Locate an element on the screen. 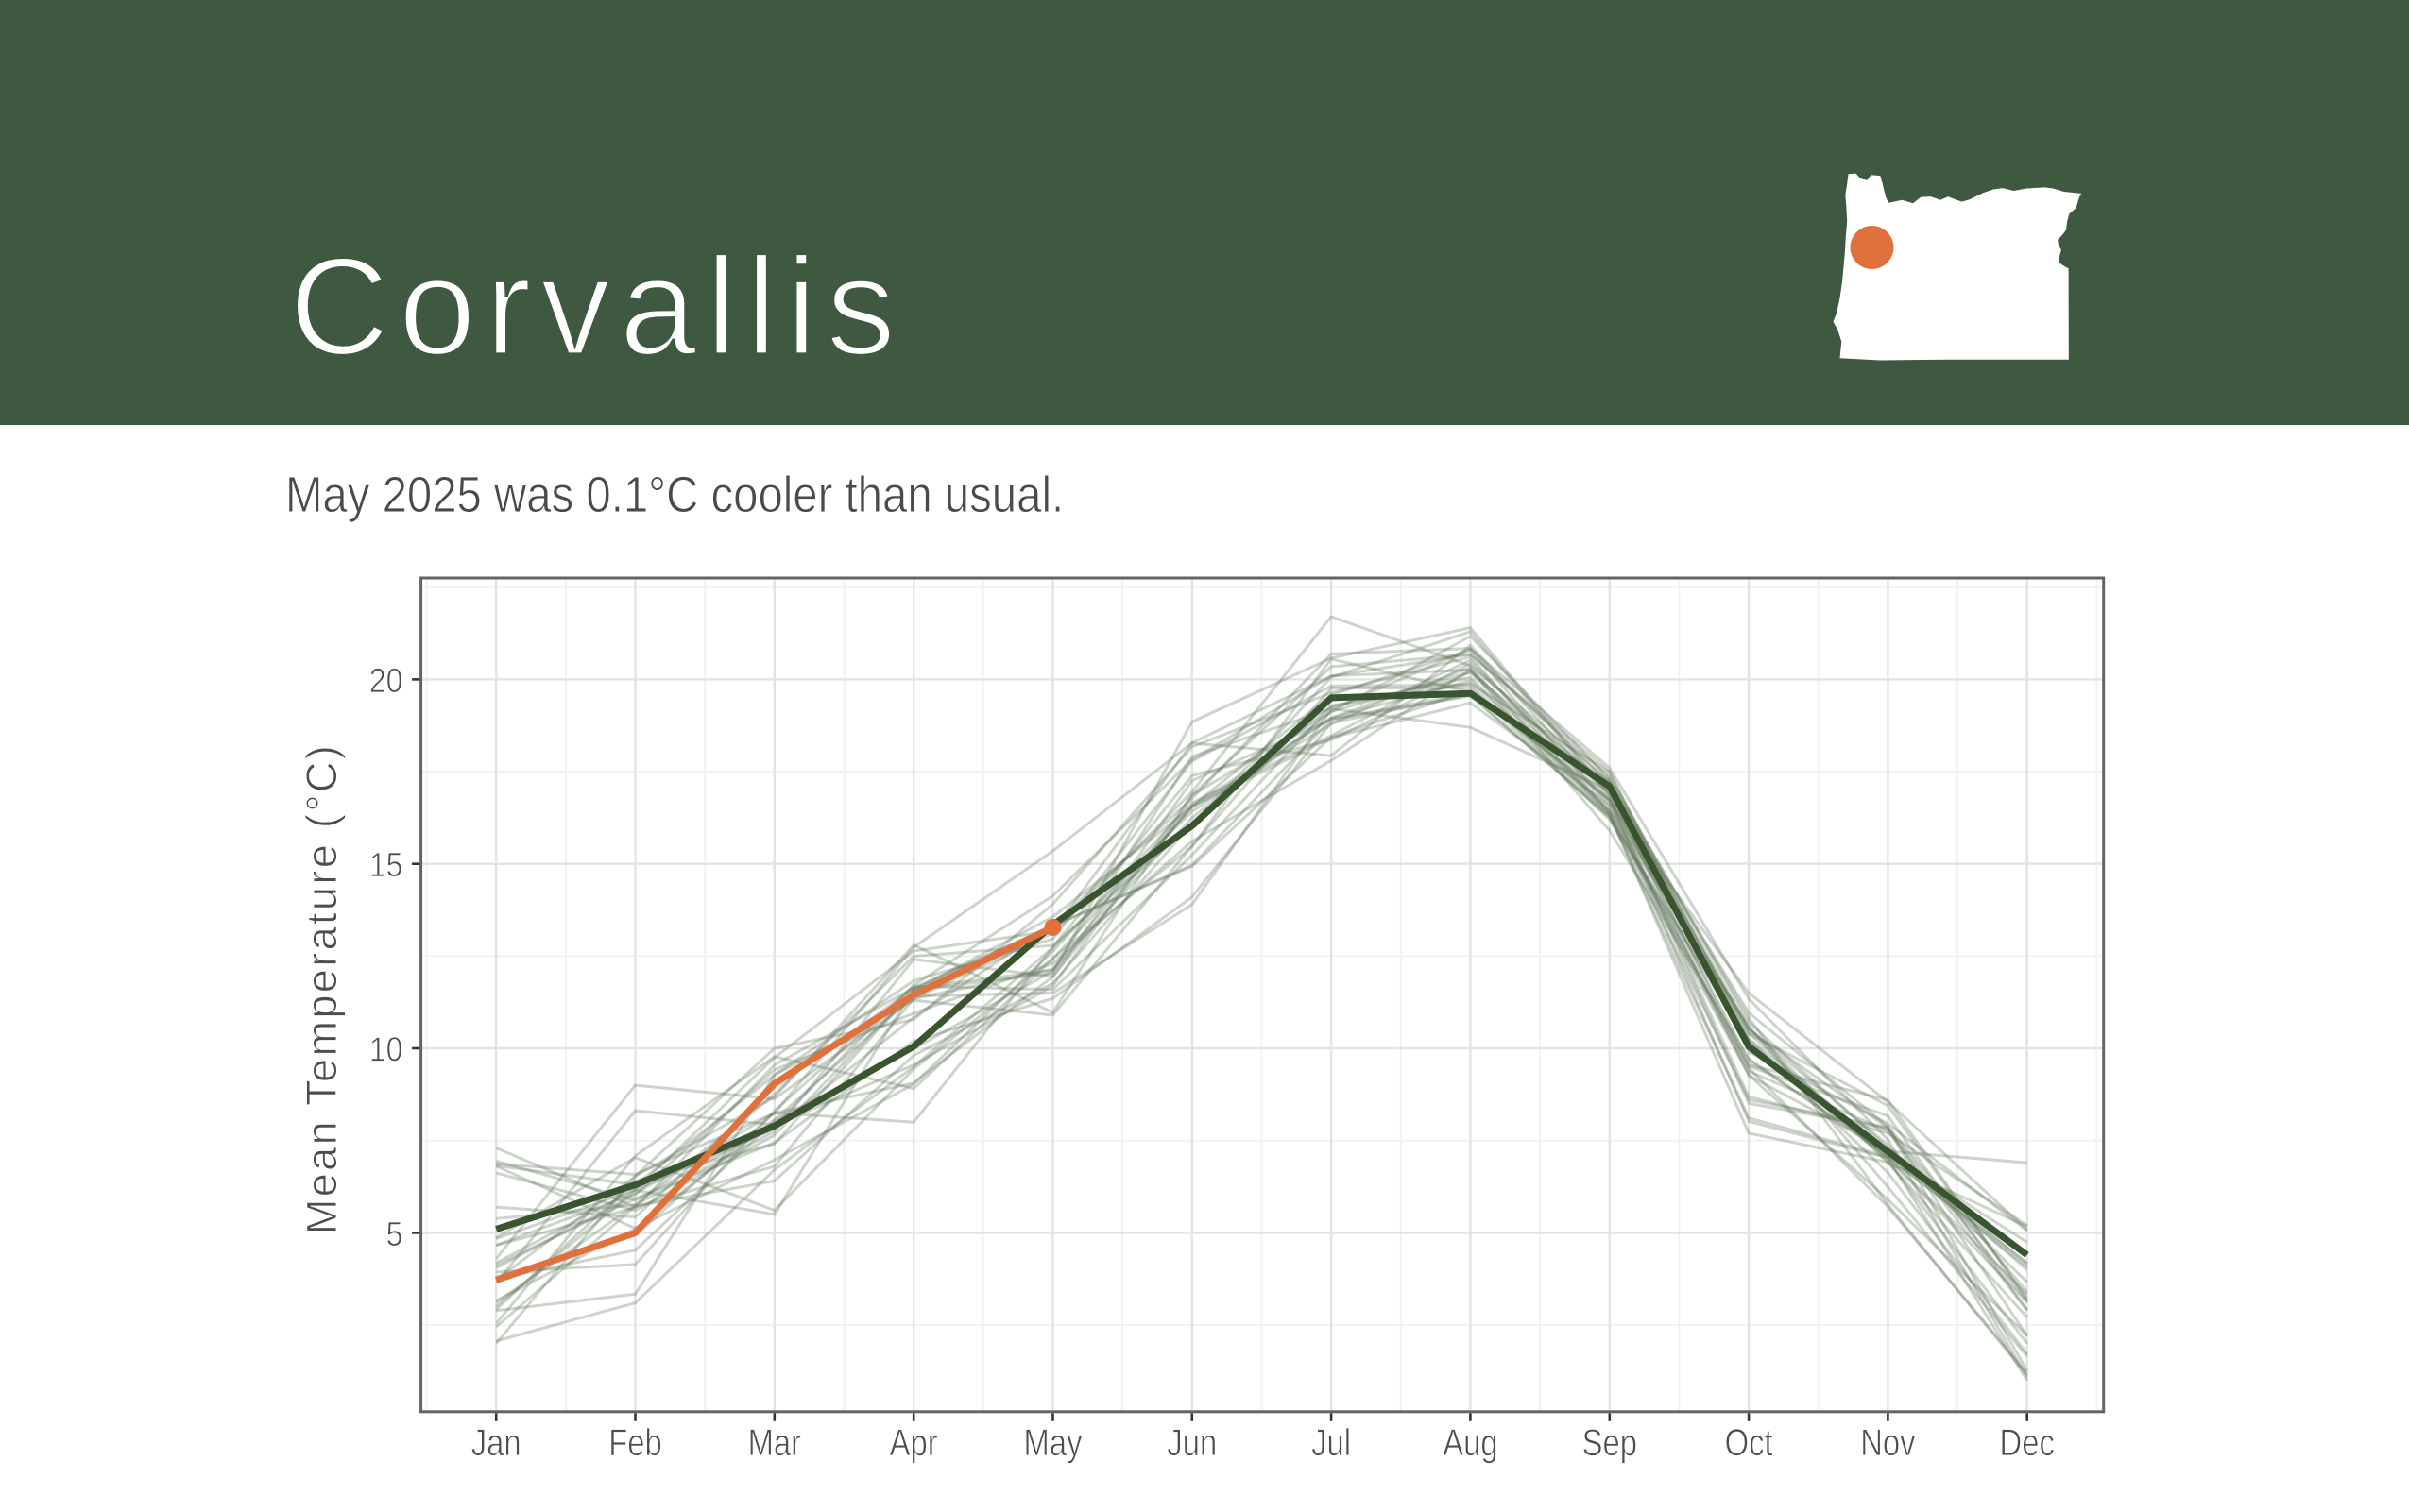 The height and width of the screenshot is (1512, 2409). svg-text: Mean Temperature (°C) is located at coordinates (322, 988).